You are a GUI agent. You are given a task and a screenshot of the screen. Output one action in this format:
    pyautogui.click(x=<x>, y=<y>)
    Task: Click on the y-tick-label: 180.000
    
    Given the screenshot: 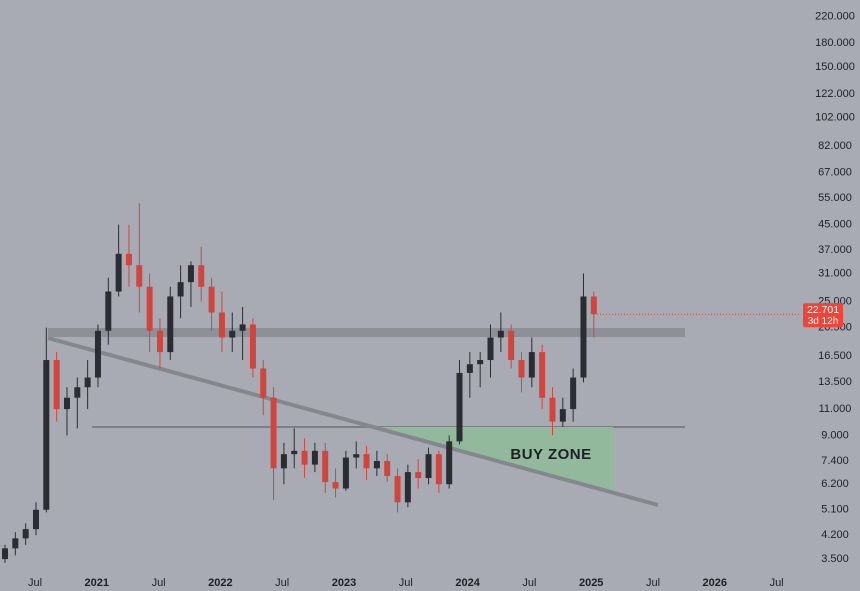 What is the action you would take?
    pyautogui.click(x=835, y=43)
    